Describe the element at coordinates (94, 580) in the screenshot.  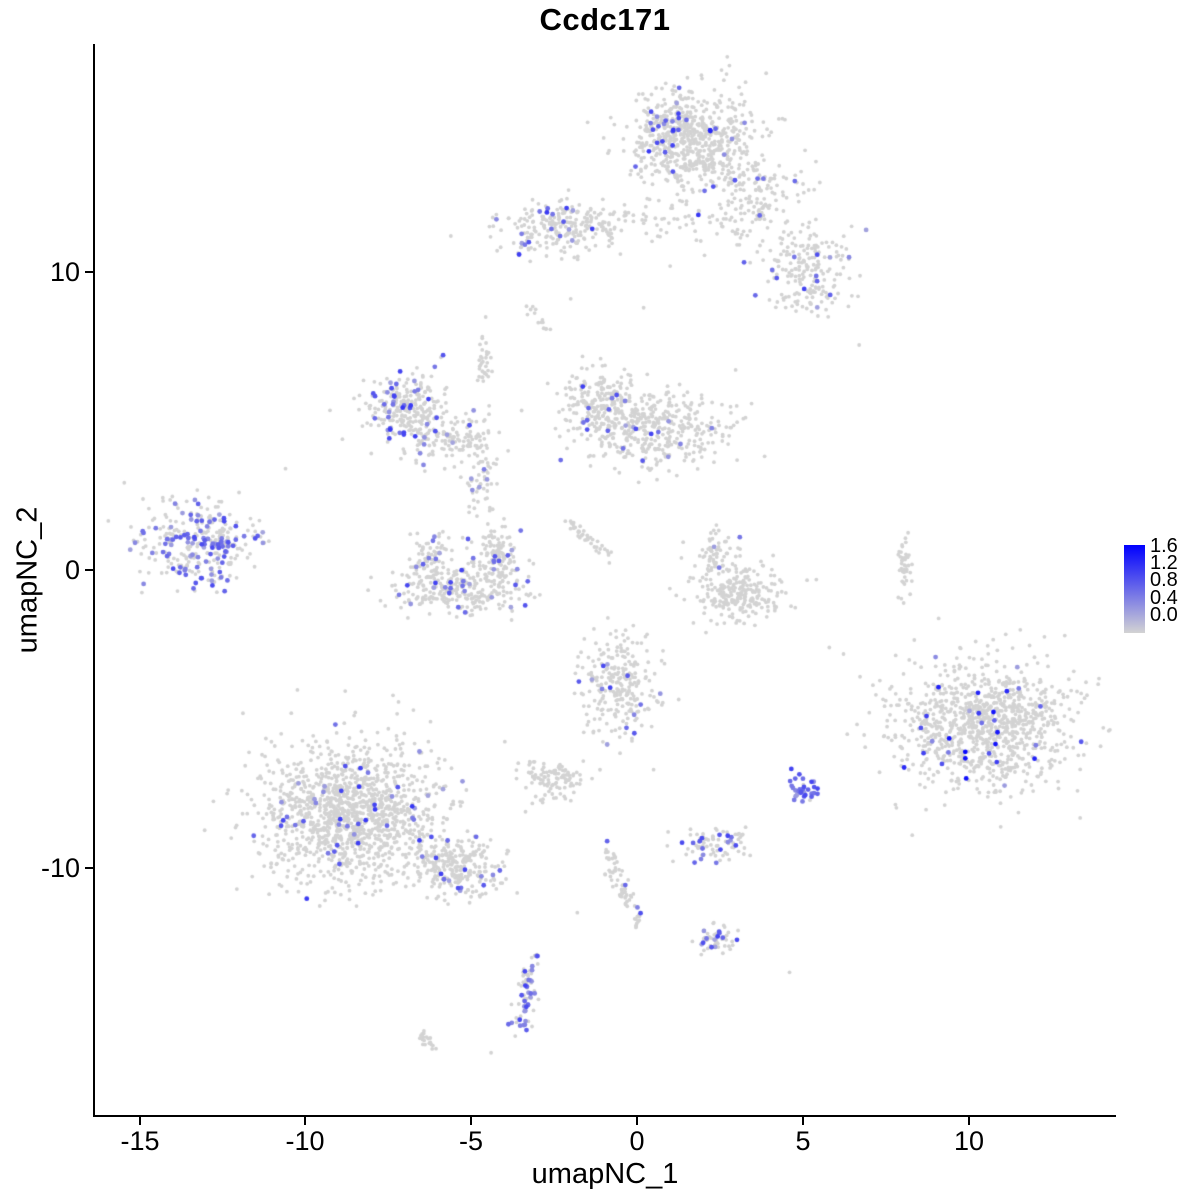
I see `y-axis-line` at that location.